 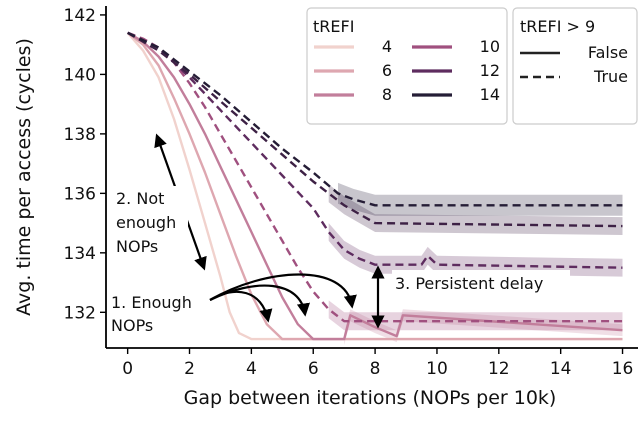 What do you see at coordinates (608, 52) in the screenshot?
I see `legend-label: False` at bounding box center [608, 52].